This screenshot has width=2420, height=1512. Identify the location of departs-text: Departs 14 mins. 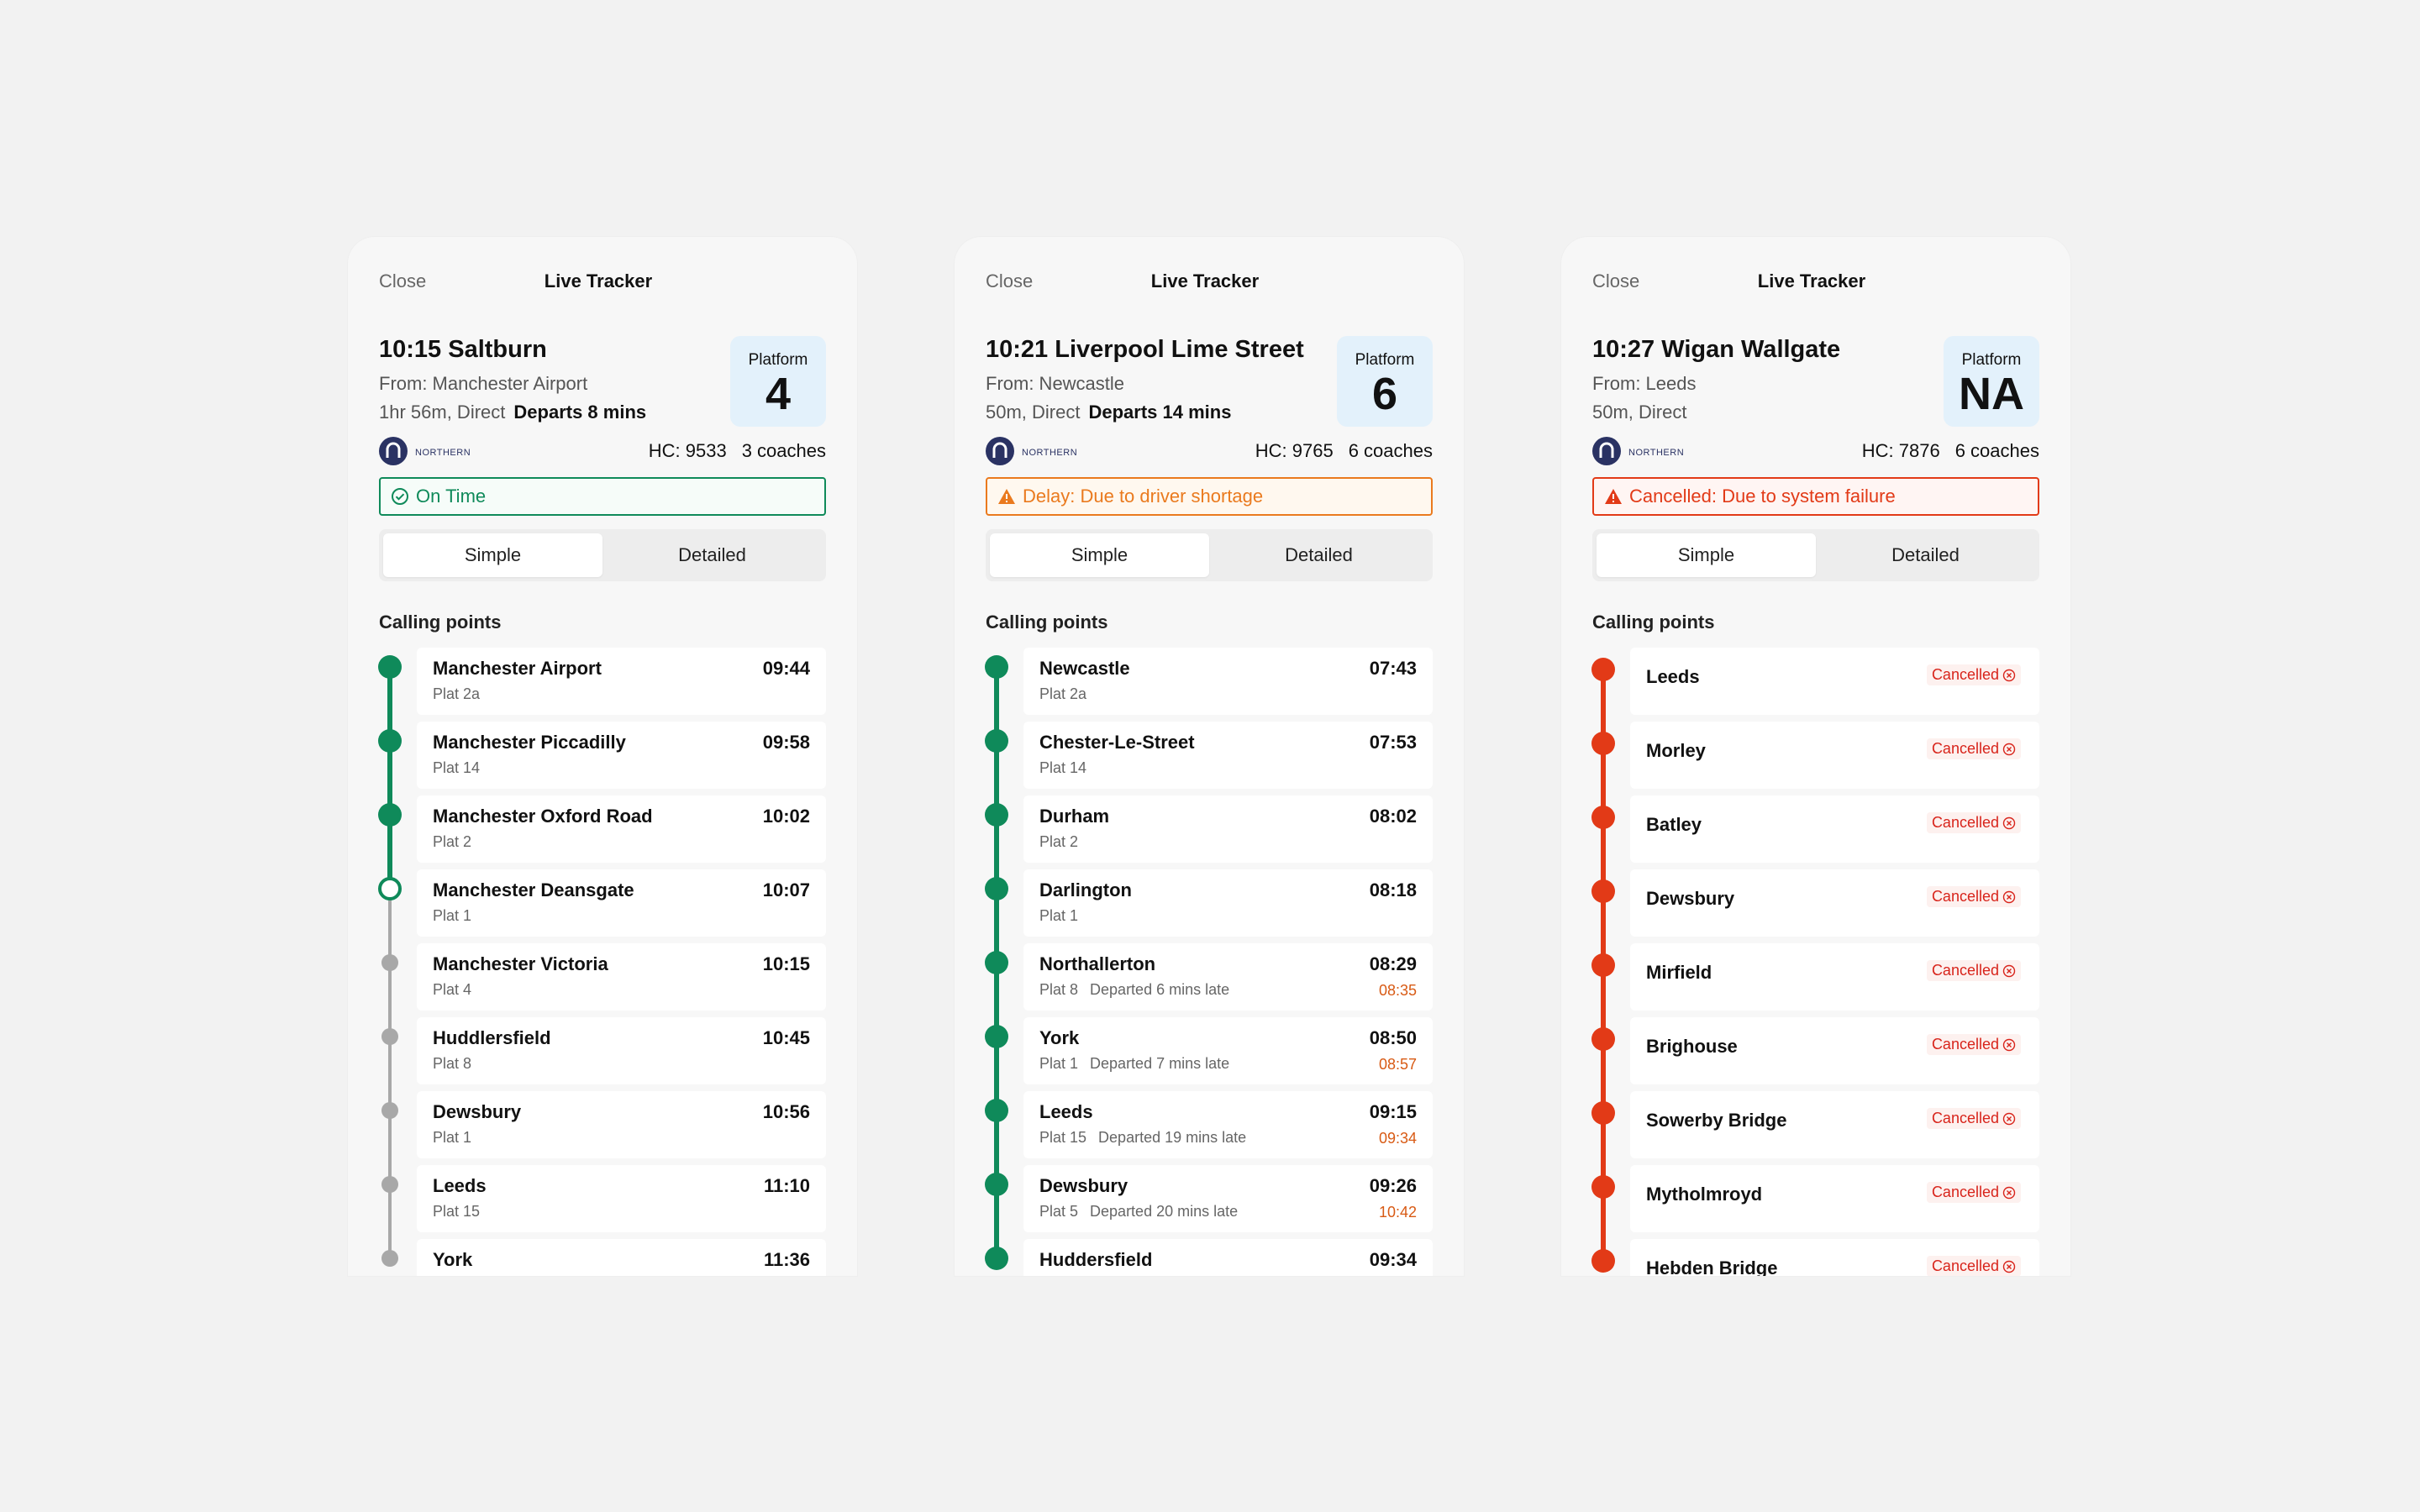
(1160, 412).